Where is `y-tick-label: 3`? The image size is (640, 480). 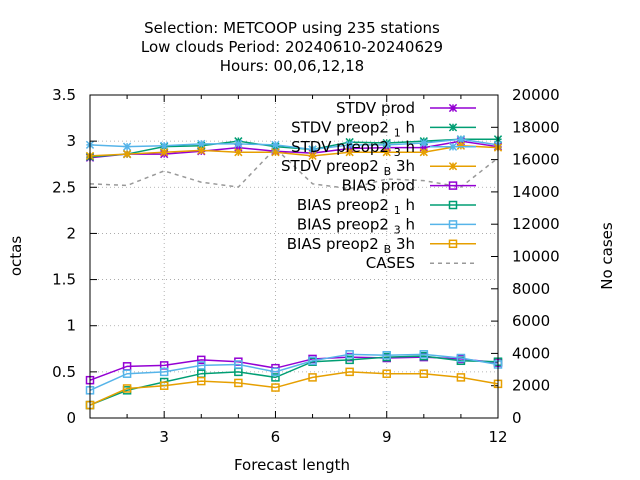 y-tick-label: 3 is located at coordinates (71, 141).